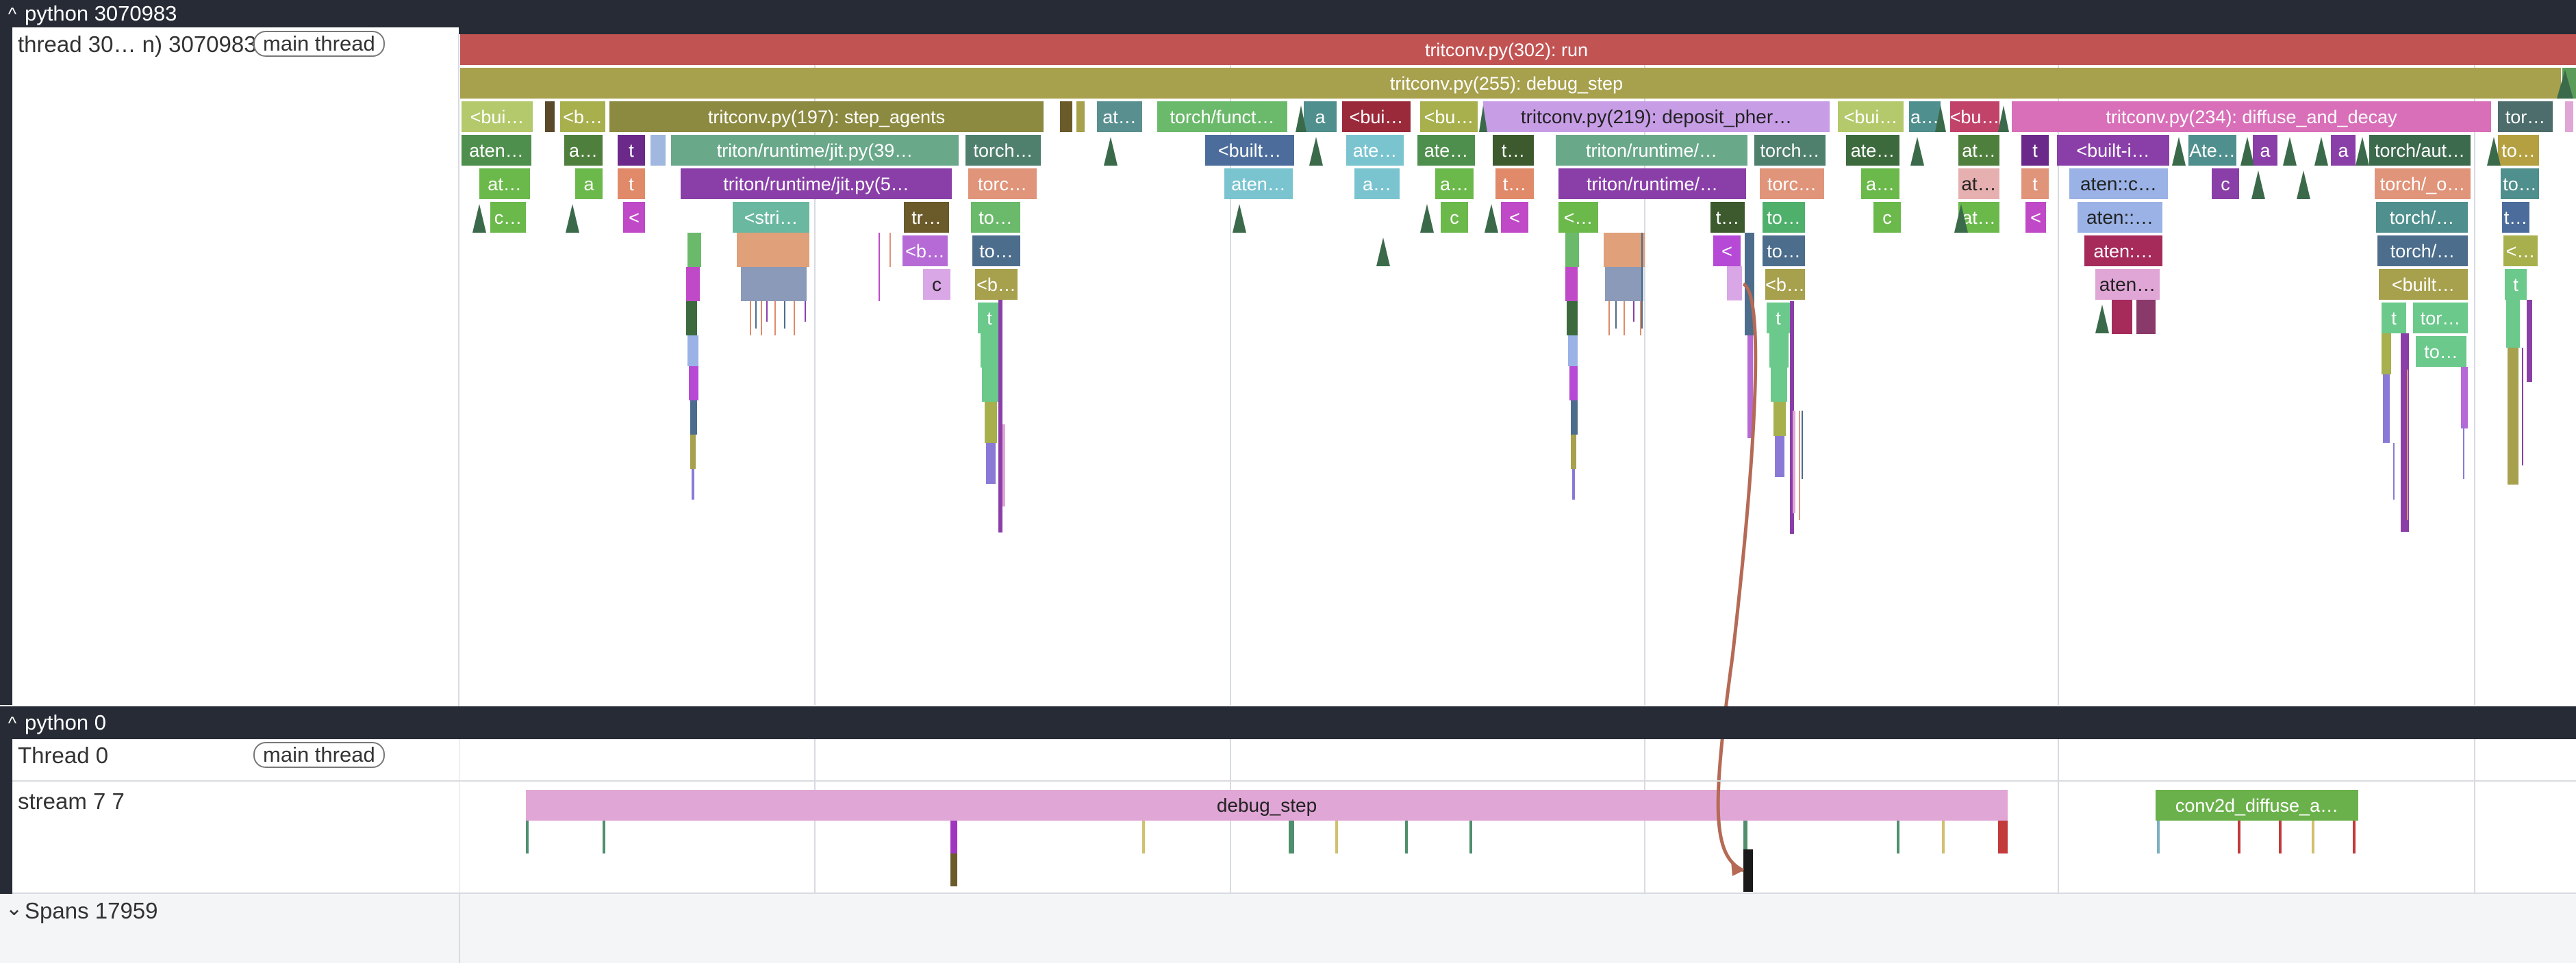 This screenshot has height=963, width=2576. I want to click on process-header-python-0: ^ python 0, so click(1288, 722).